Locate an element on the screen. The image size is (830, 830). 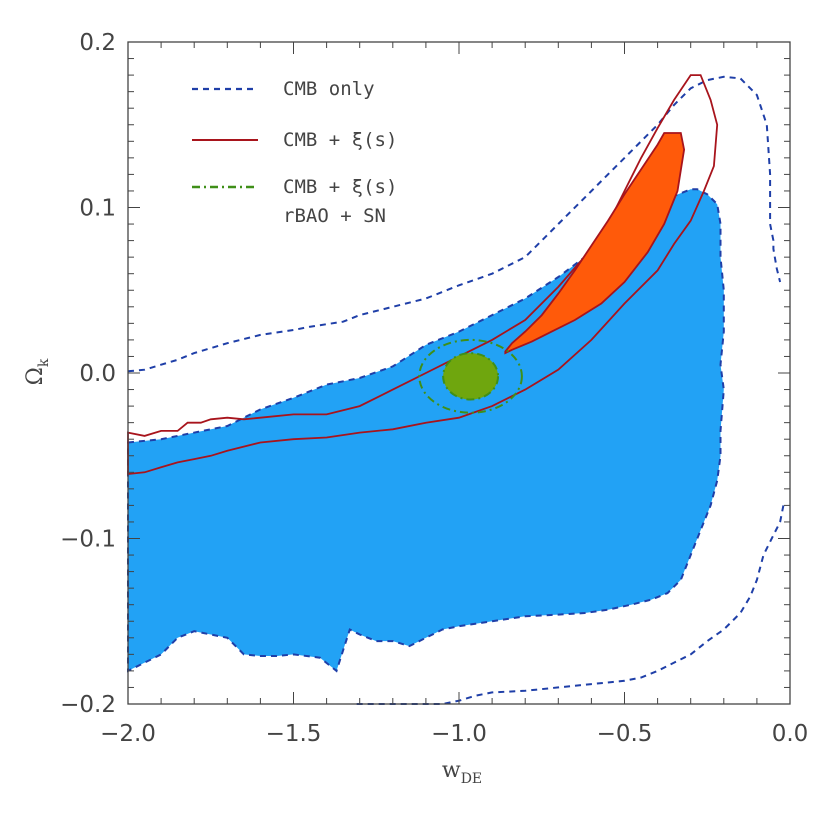
y-axis-label-sub: k is located at coordinates (44, 362).